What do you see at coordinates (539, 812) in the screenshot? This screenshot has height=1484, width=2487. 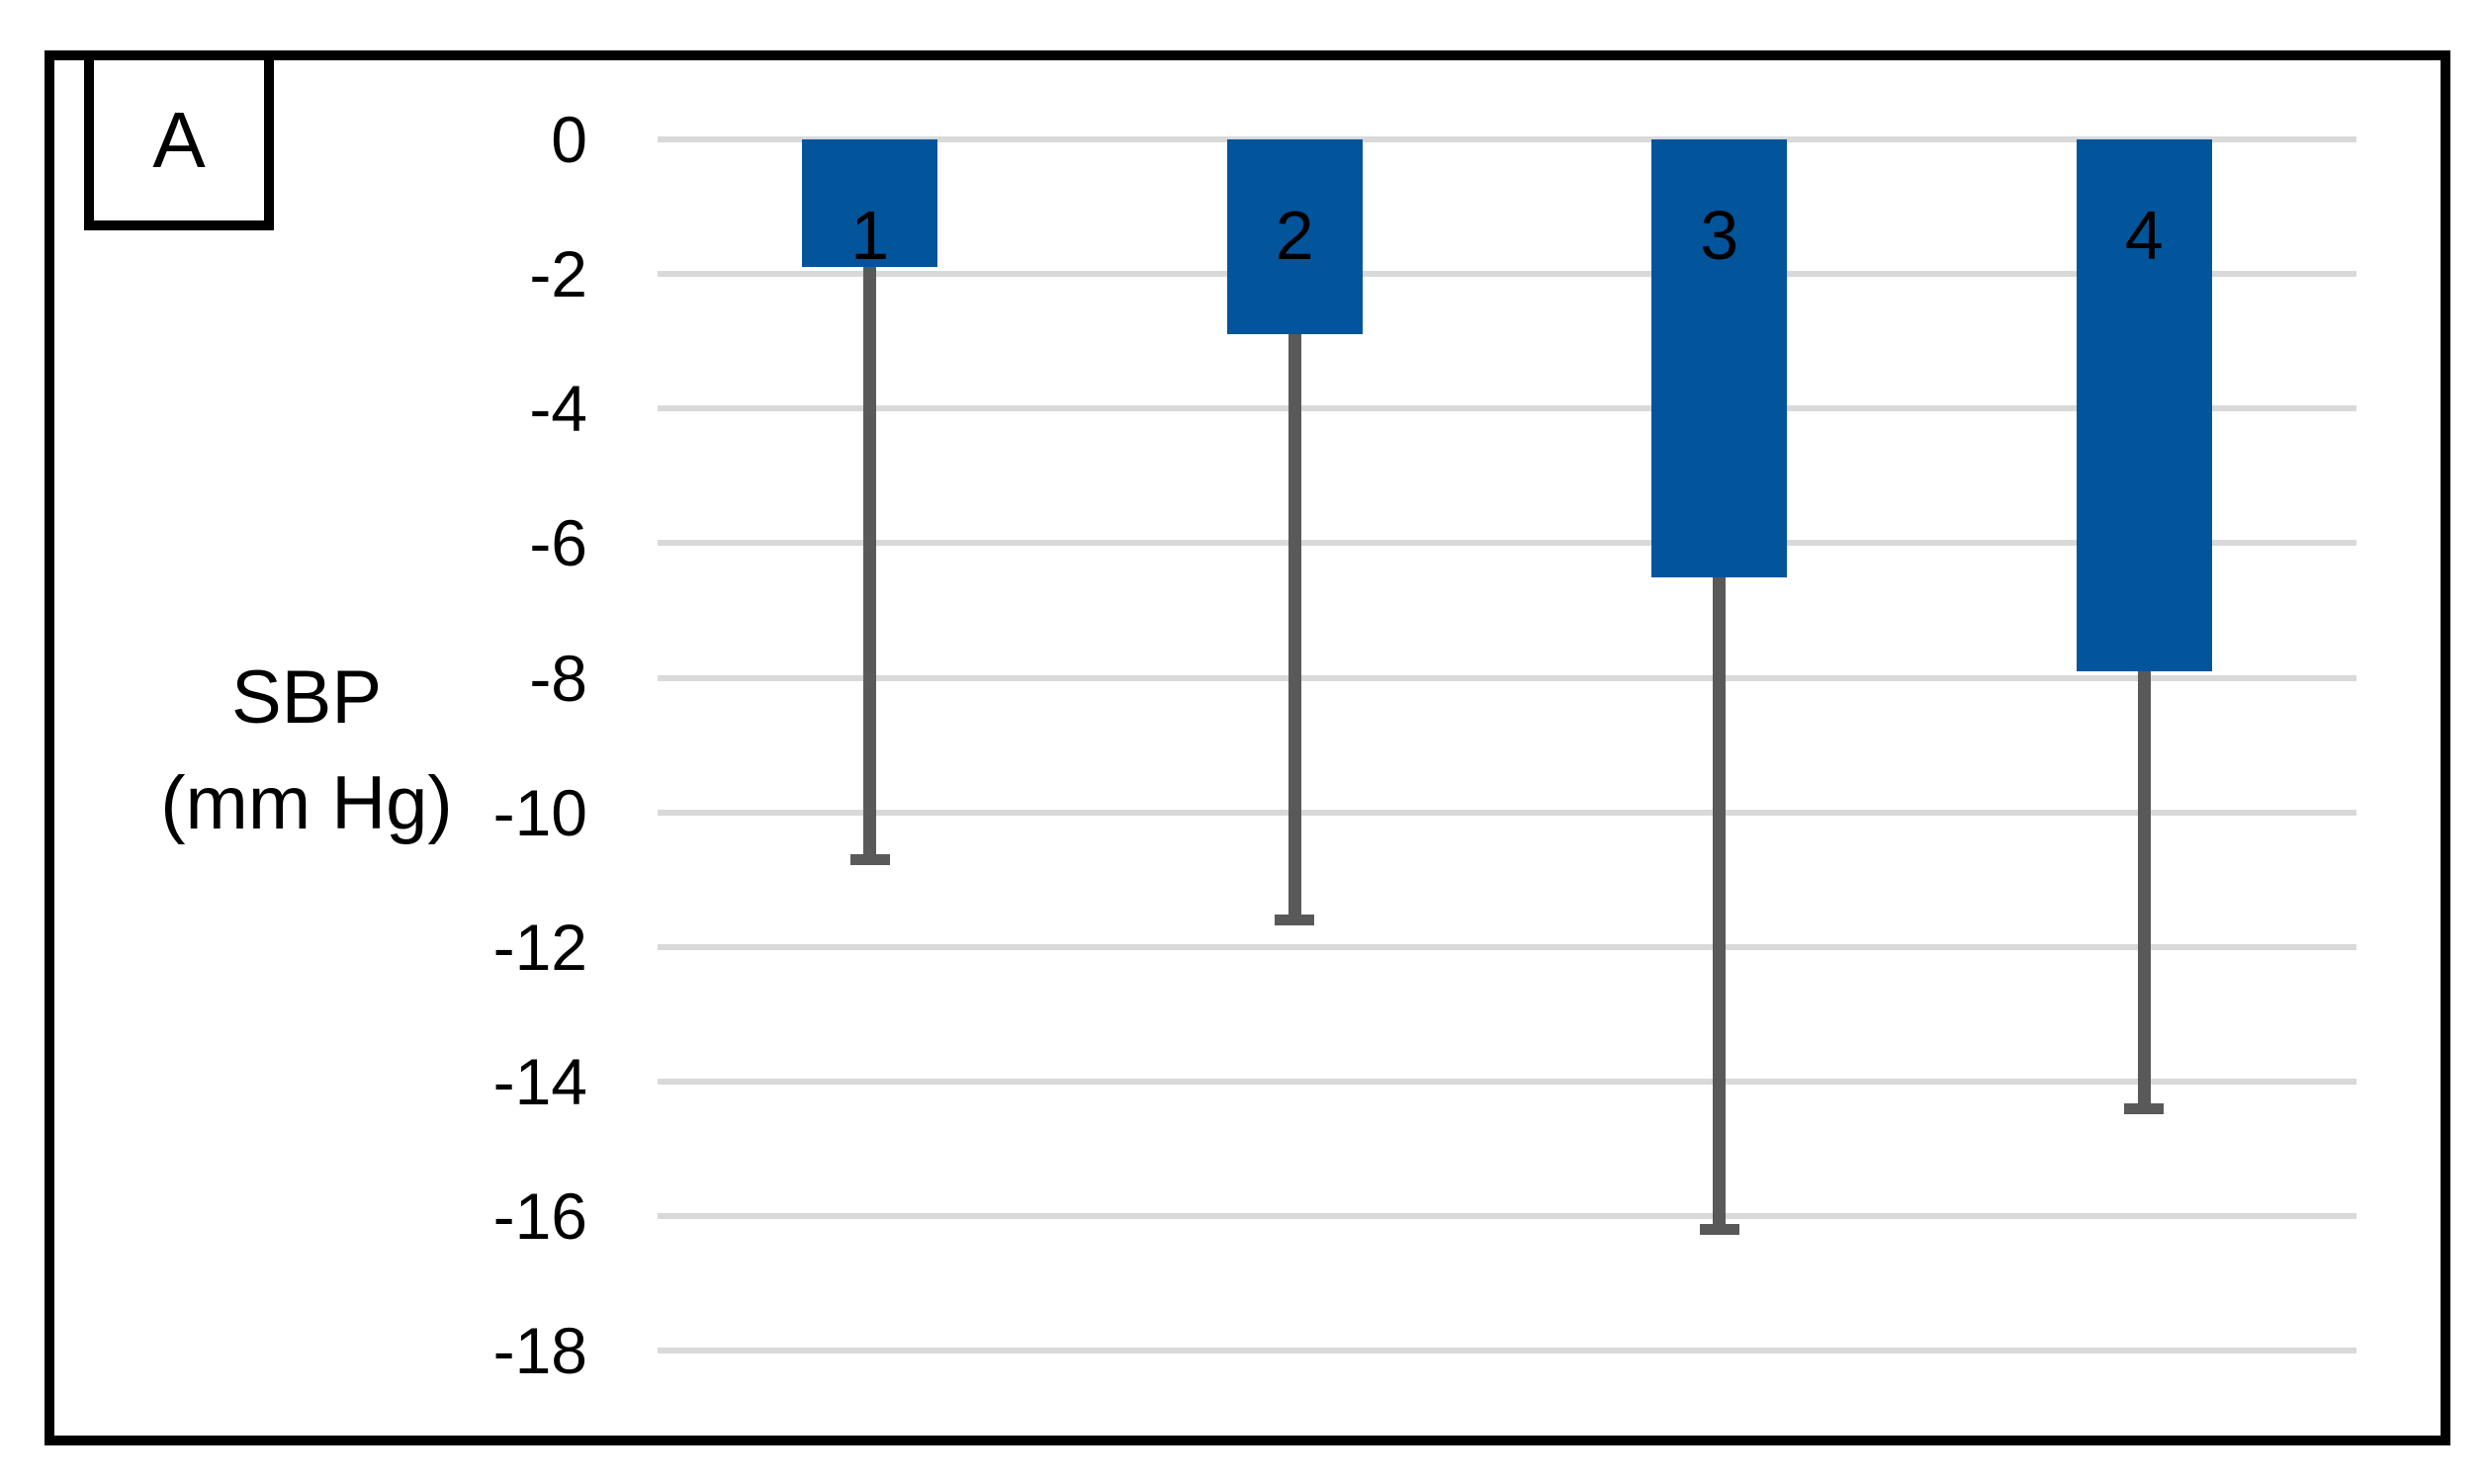 I see `y-tick-label--10: -10` at bounding box center [539, 812].